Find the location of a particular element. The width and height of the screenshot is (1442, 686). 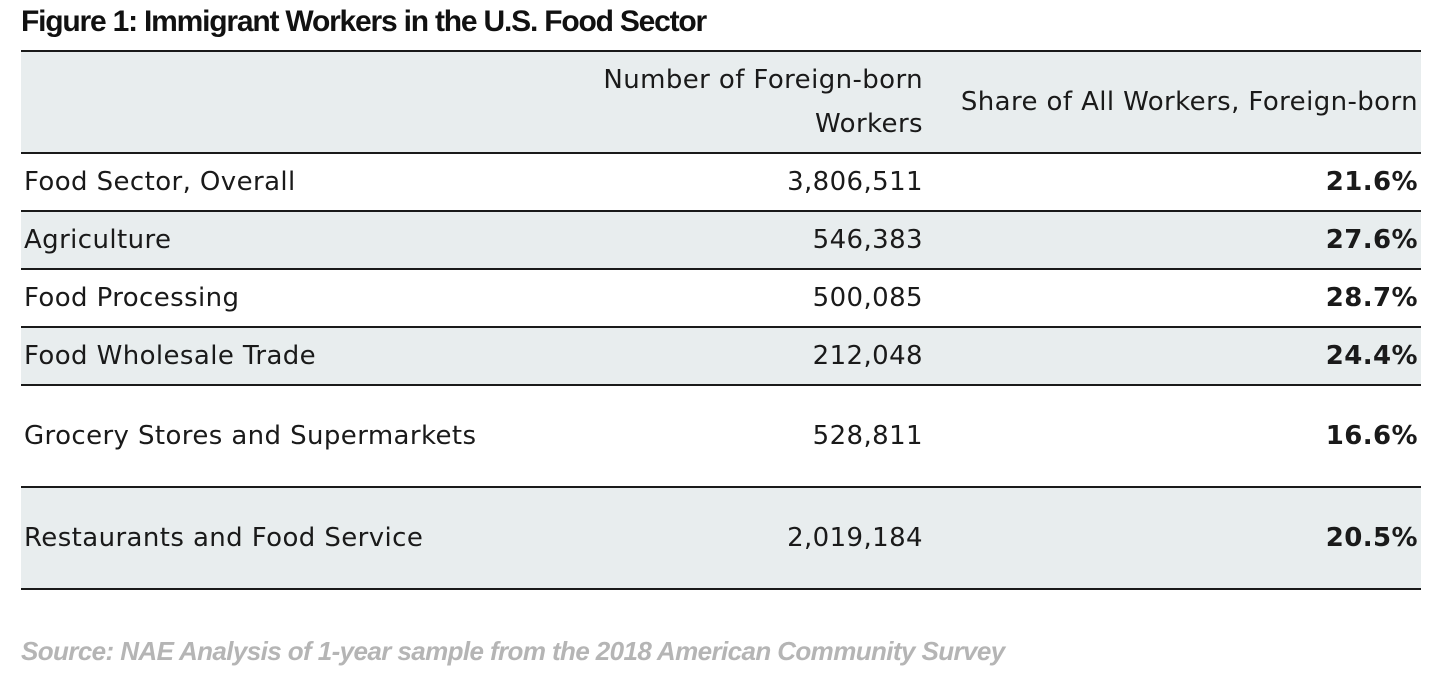

header-share: Share of All Workers, Foreign-born is located at coordinates (1189, 102).